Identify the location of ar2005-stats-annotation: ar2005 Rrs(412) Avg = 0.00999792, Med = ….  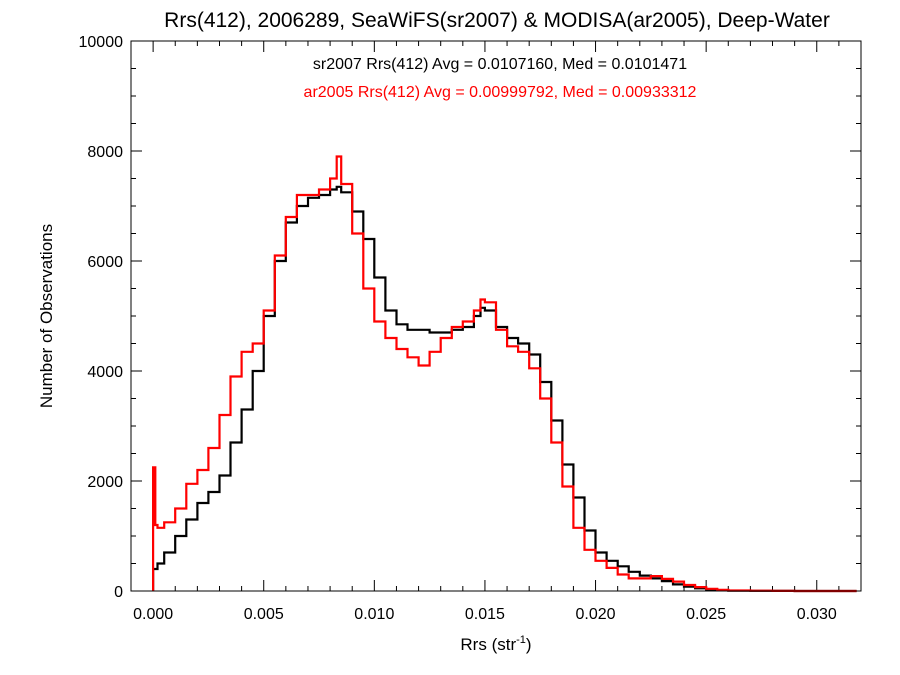
(500, 92).